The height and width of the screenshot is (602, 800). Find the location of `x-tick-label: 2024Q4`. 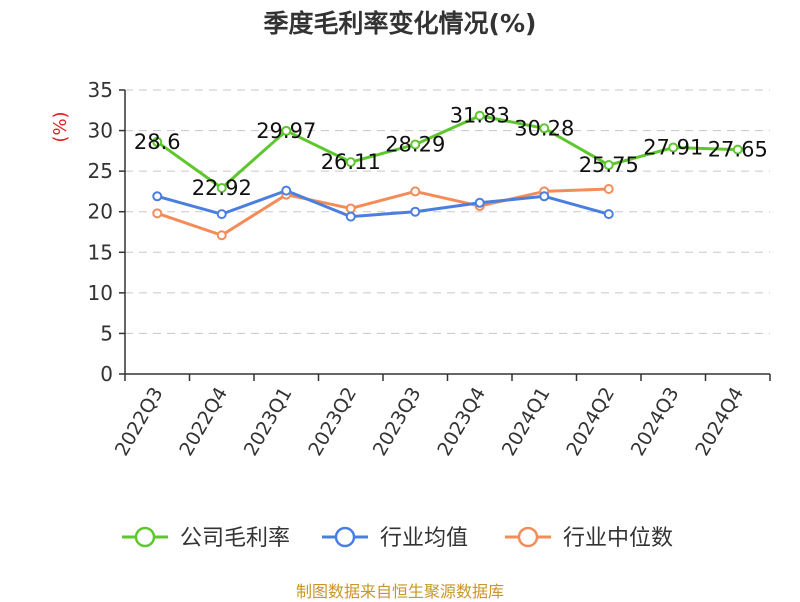

x-tick-label: 2024Q4 is located at coordinates (719, 422).